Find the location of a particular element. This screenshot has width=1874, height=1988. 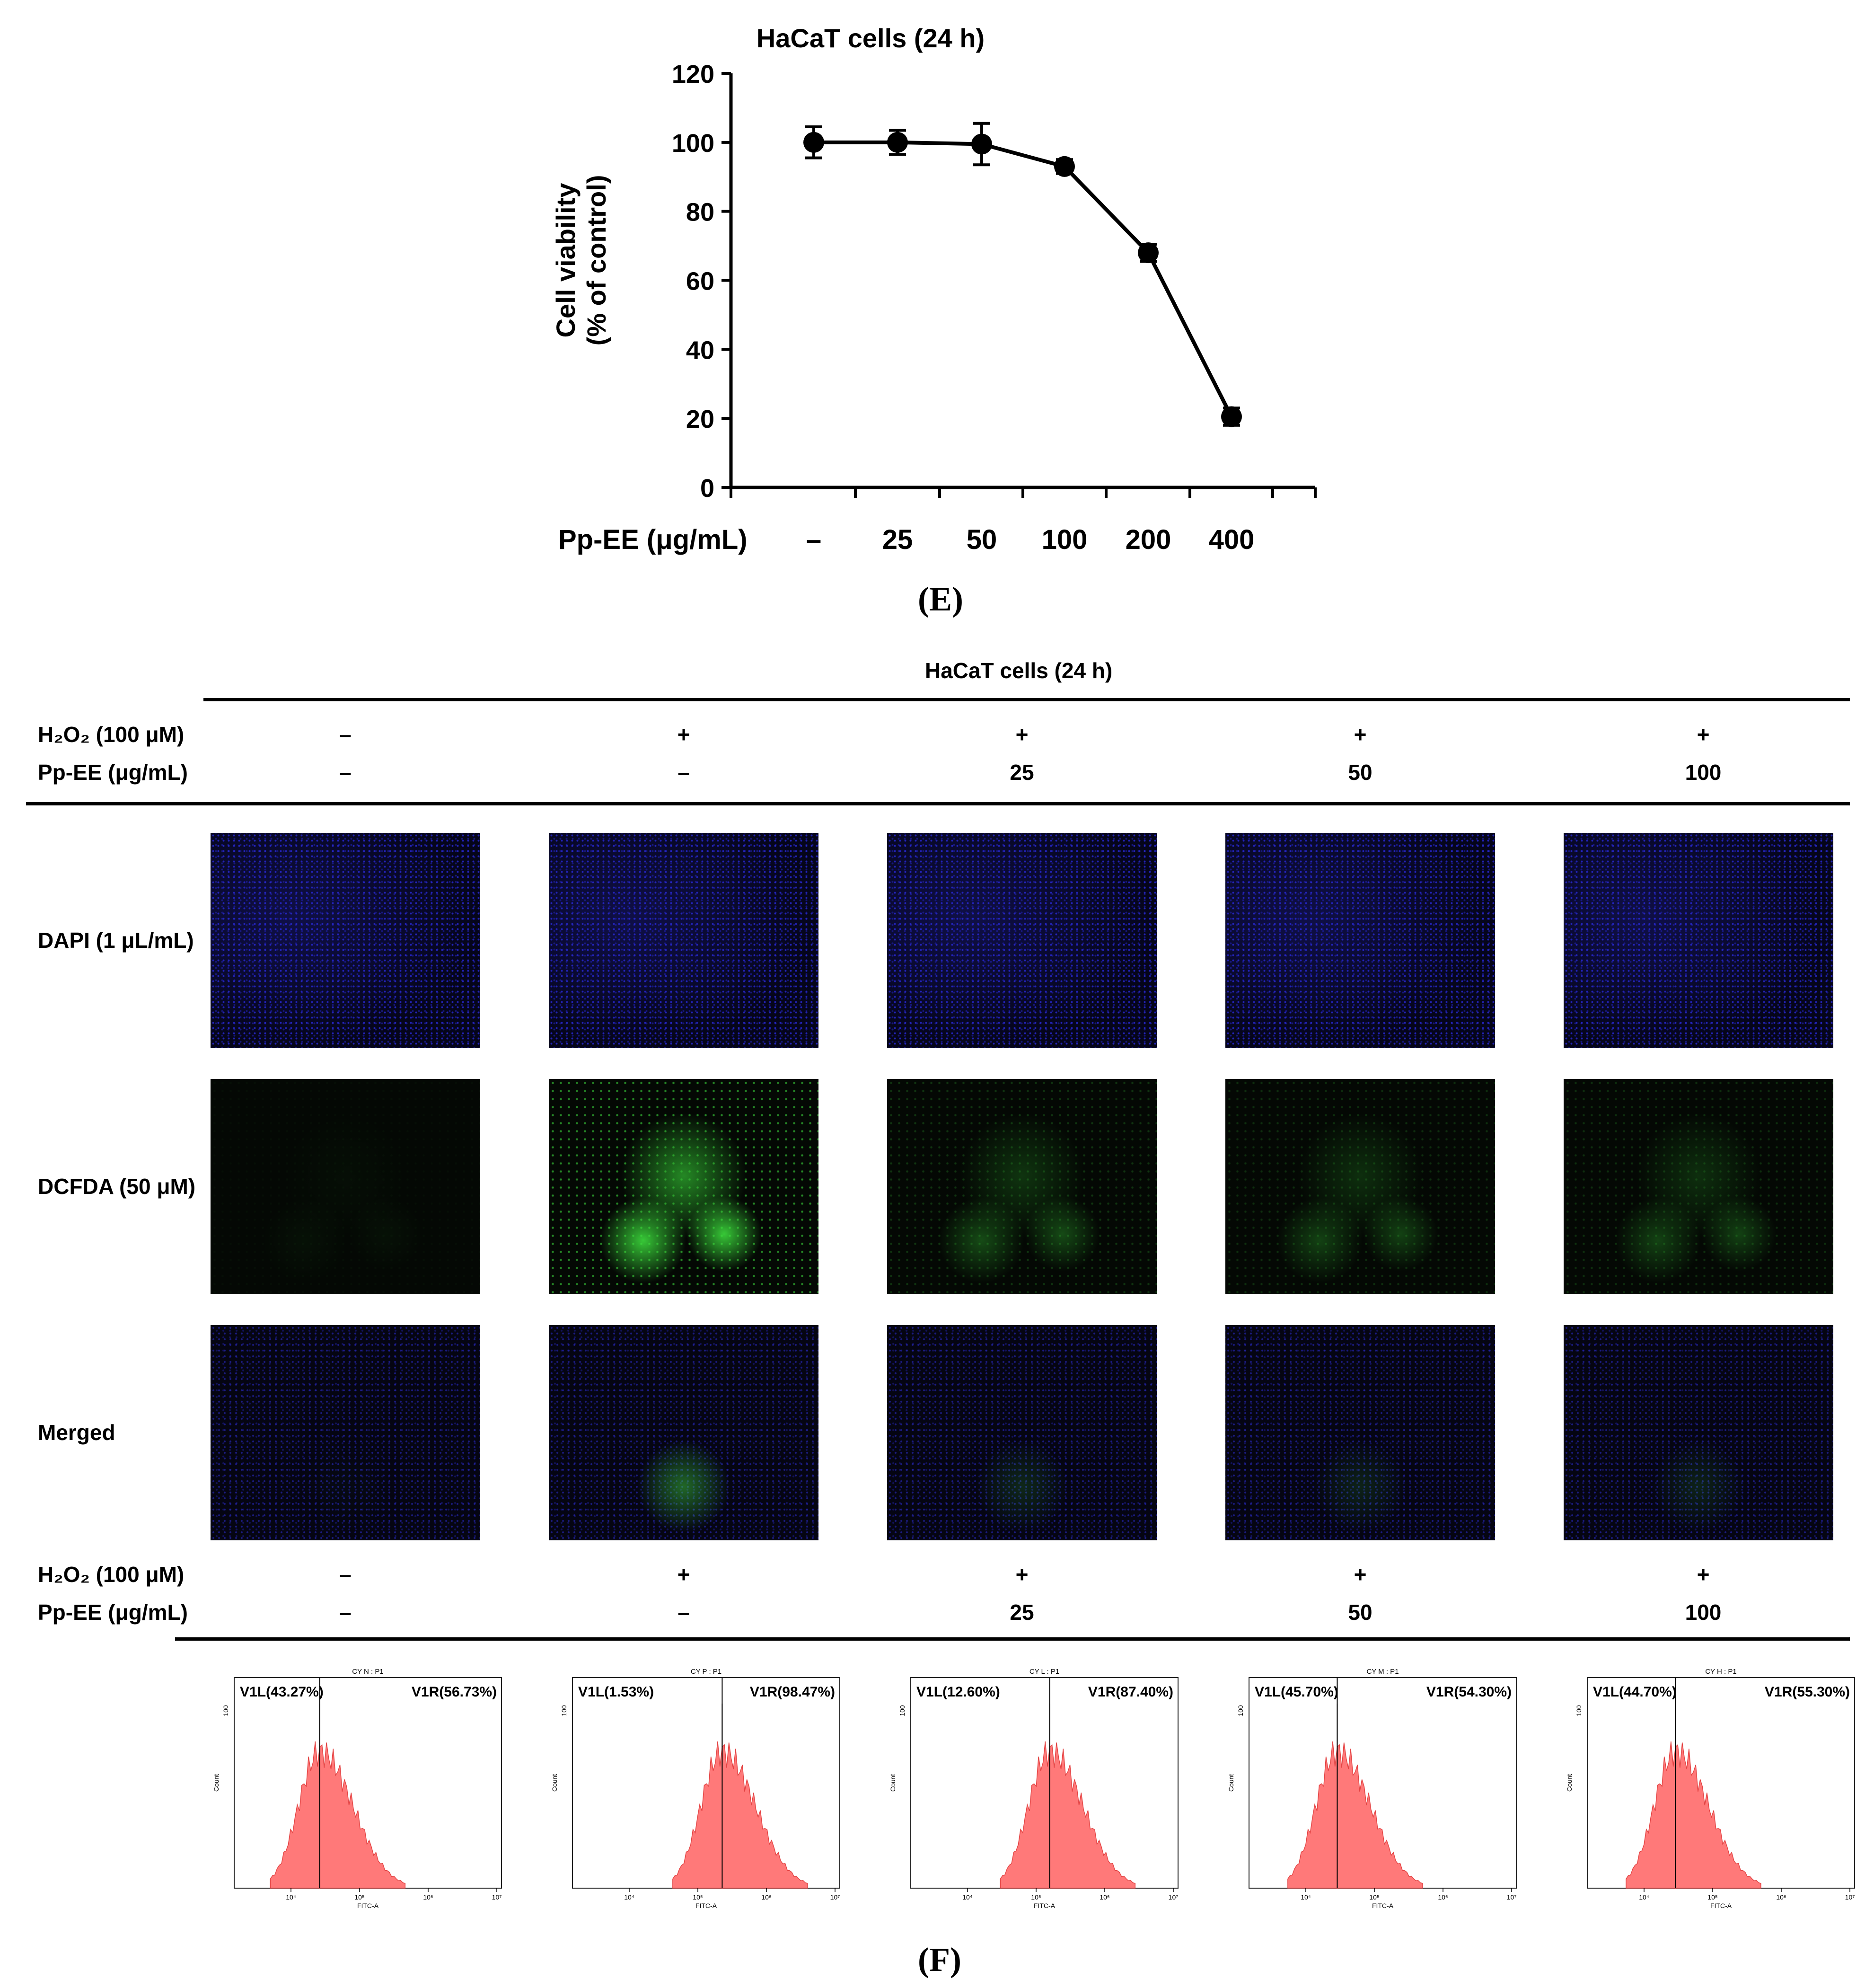

x-axis-label: Pp-EE (μg/mL) is located at coordinates (653, 540).